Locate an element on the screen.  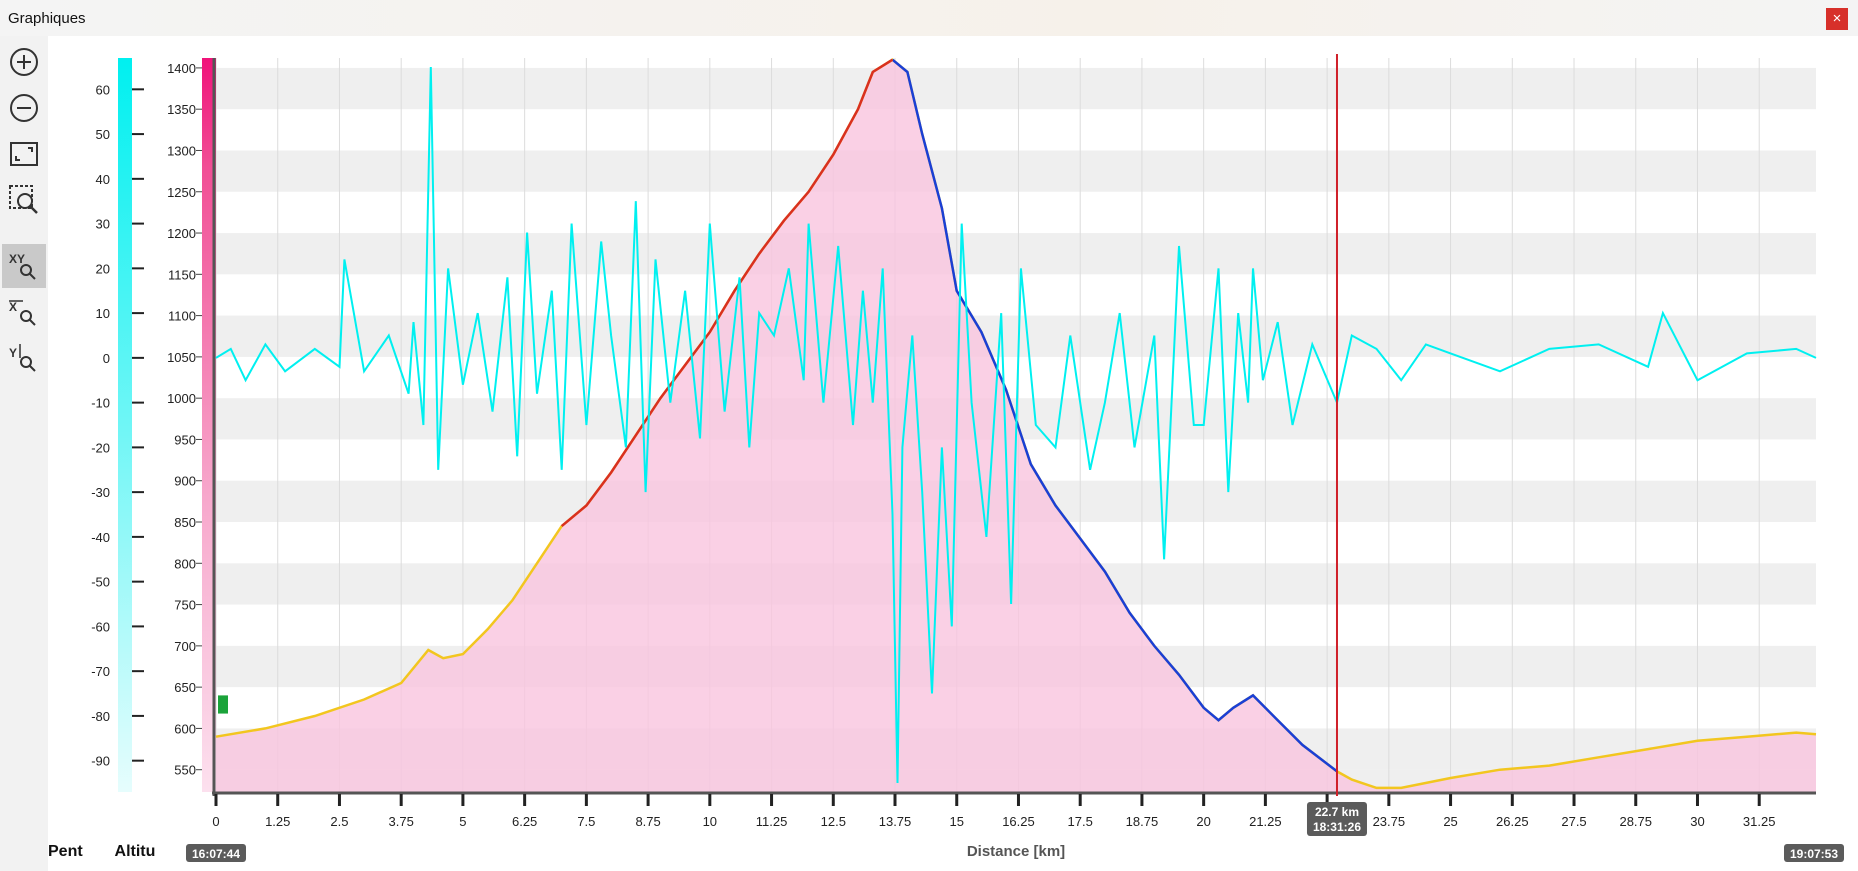
zoom-in-icon is located at coordinates (24, 62).